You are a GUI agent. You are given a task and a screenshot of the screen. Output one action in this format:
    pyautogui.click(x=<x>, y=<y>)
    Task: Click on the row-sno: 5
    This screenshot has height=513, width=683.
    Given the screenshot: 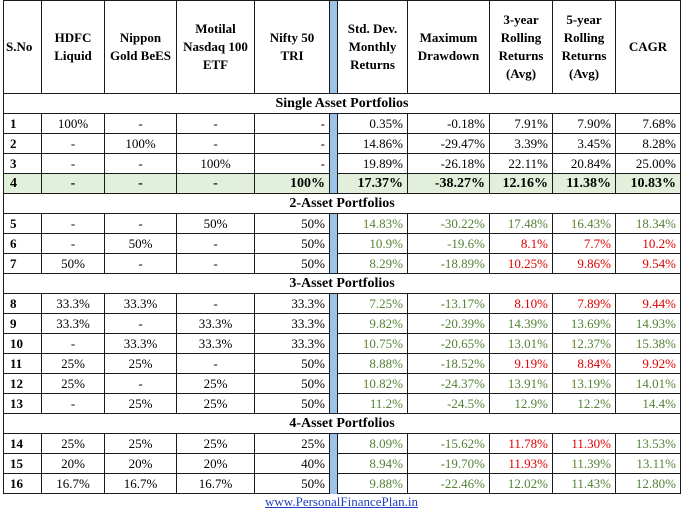 What is the action you would take?
    pyautogui.click(x=22, y=223)
    